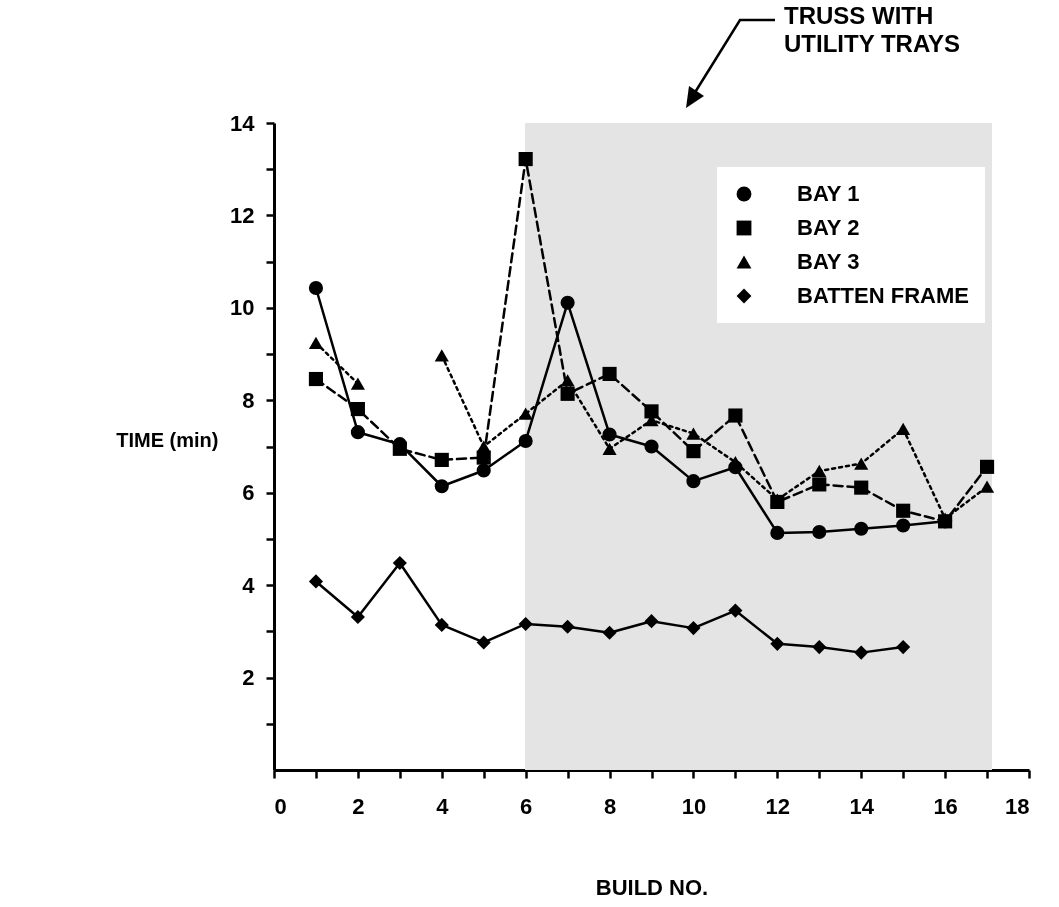  Describe the element at coordinates (694, 806) in the screenshot. I see `x-tick-label: 10` at that location.